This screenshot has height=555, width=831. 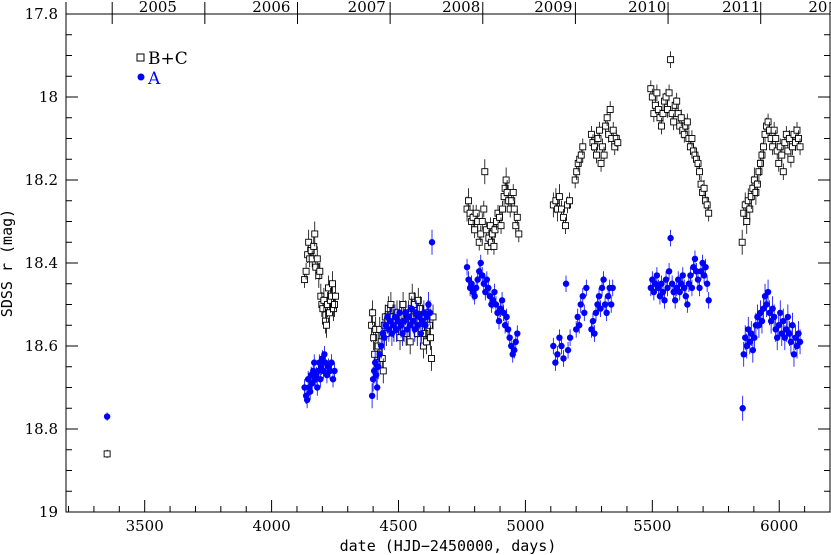 I want to click on x-tick-label: 4000, so click(x=272, y=526).